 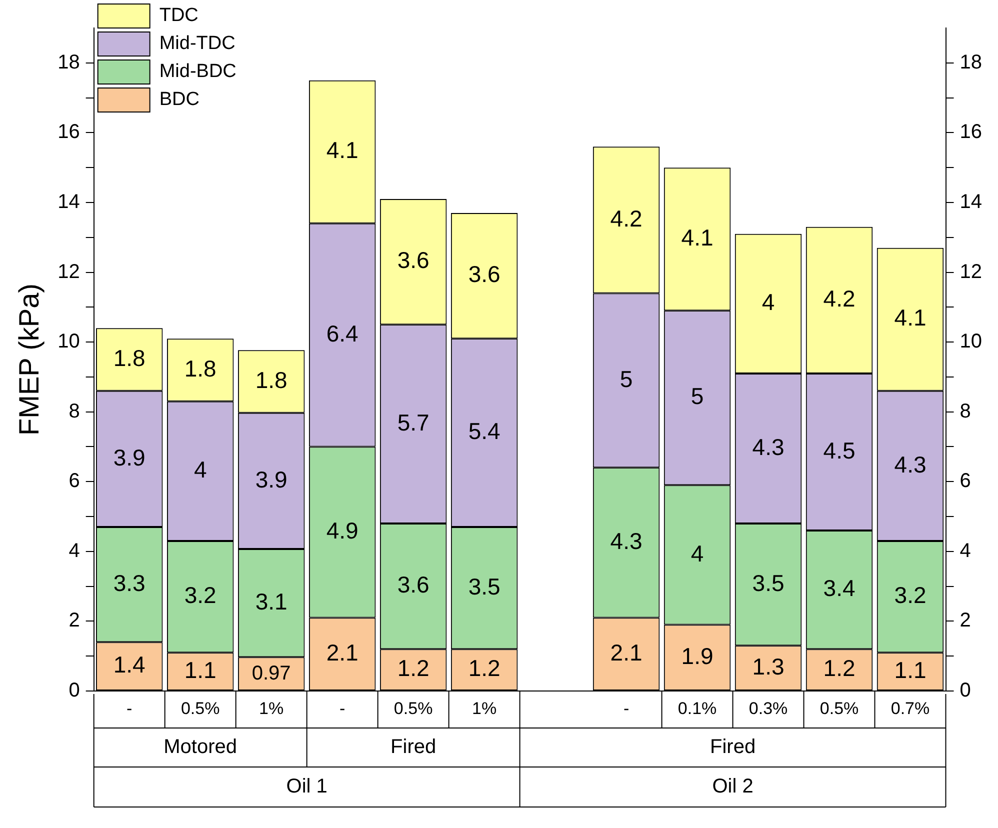 What do you see at coordinates (965, 551) in the screenshot?
I see `y2-tick-label: 4` at bounding box center [965, 551].